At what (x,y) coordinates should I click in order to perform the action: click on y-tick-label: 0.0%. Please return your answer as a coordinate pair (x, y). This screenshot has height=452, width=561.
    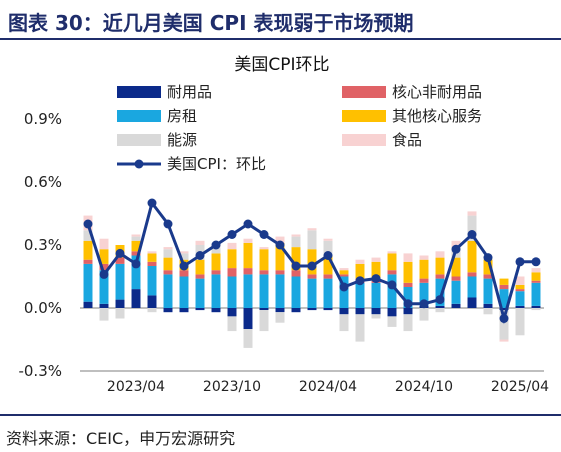
    Looking at the image, I should click on (43, 308).